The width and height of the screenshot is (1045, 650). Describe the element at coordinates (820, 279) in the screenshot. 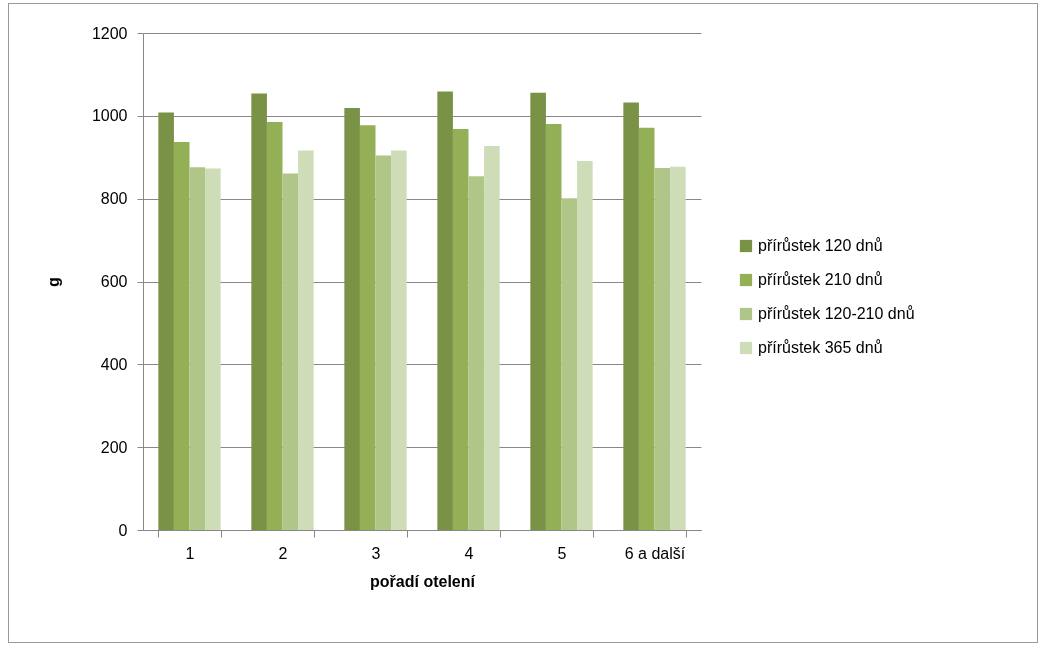

I see `legend-label: přírůstek 210 dnů` at that location.